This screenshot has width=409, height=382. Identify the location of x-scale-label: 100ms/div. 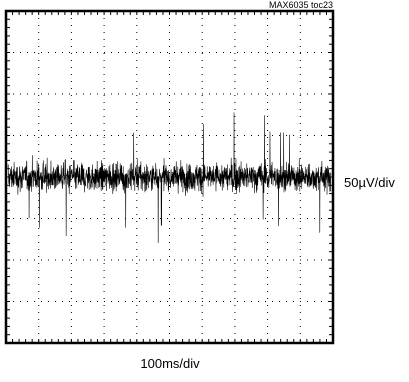
(170, 363).